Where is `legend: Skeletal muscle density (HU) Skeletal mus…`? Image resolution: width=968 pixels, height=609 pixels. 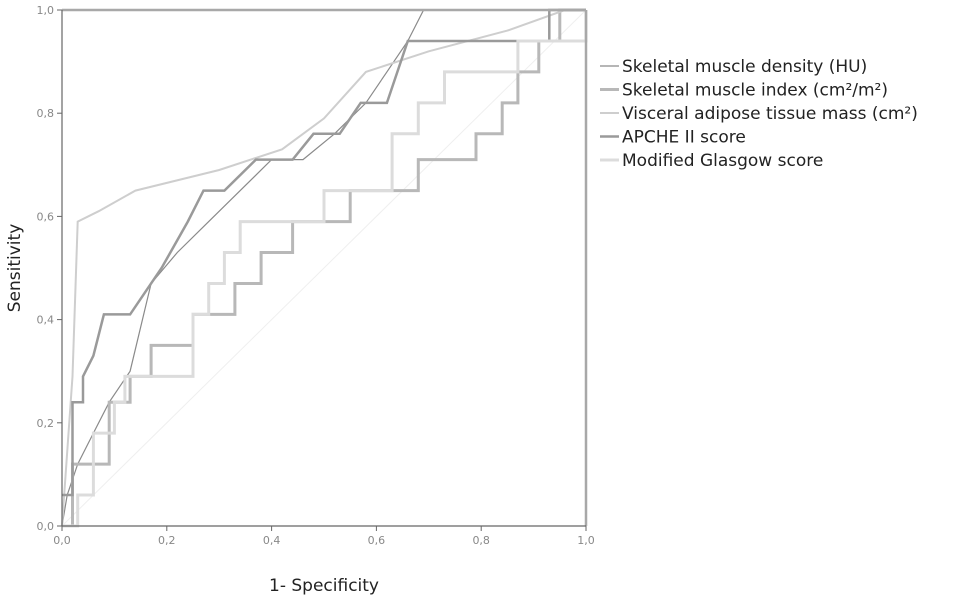
legend: Skeletal muscle density (HU) Skeletal mus… is located at coordinates (759, 114).